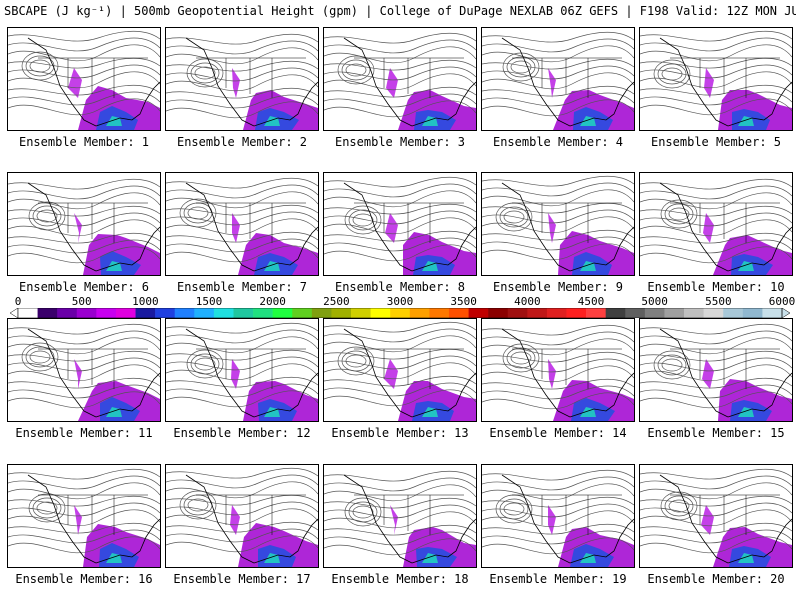  What do you see at coordinates (209, 301) in the screenshot?
I see `colorbar-tick-label: 1500` at bounding box center [209, 301].